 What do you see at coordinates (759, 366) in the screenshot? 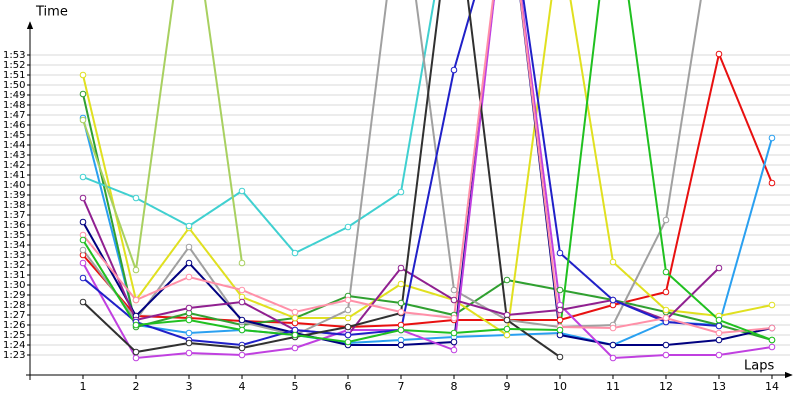
I see `x-axis-title: Laps` at bounding box center [759, 366].